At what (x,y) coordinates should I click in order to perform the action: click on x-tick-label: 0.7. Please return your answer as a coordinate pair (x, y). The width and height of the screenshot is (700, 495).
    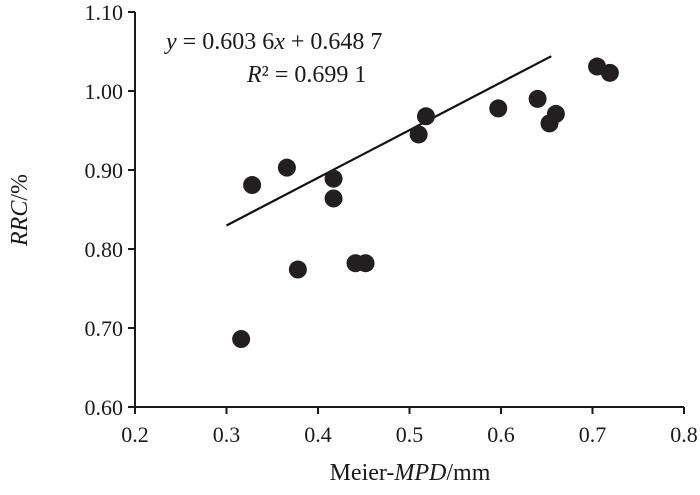
    Looking at the image, I should click on (593, 434).